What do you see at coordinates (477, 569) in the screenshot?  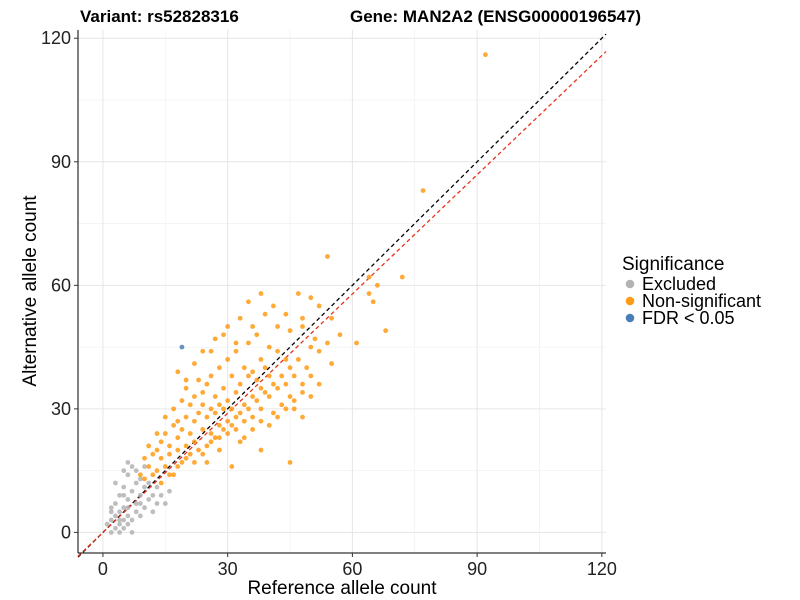 I see `x-tick-label: 90` at bounding box center [477, 569].